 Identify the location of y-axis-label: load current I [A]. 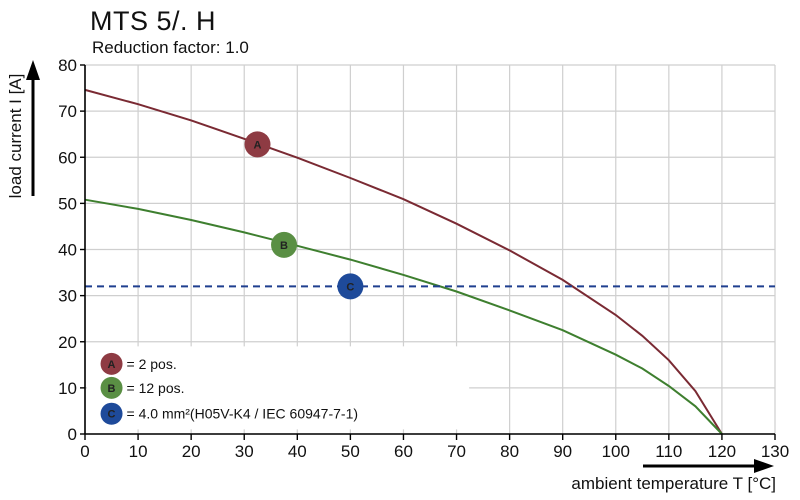
(15, 136).